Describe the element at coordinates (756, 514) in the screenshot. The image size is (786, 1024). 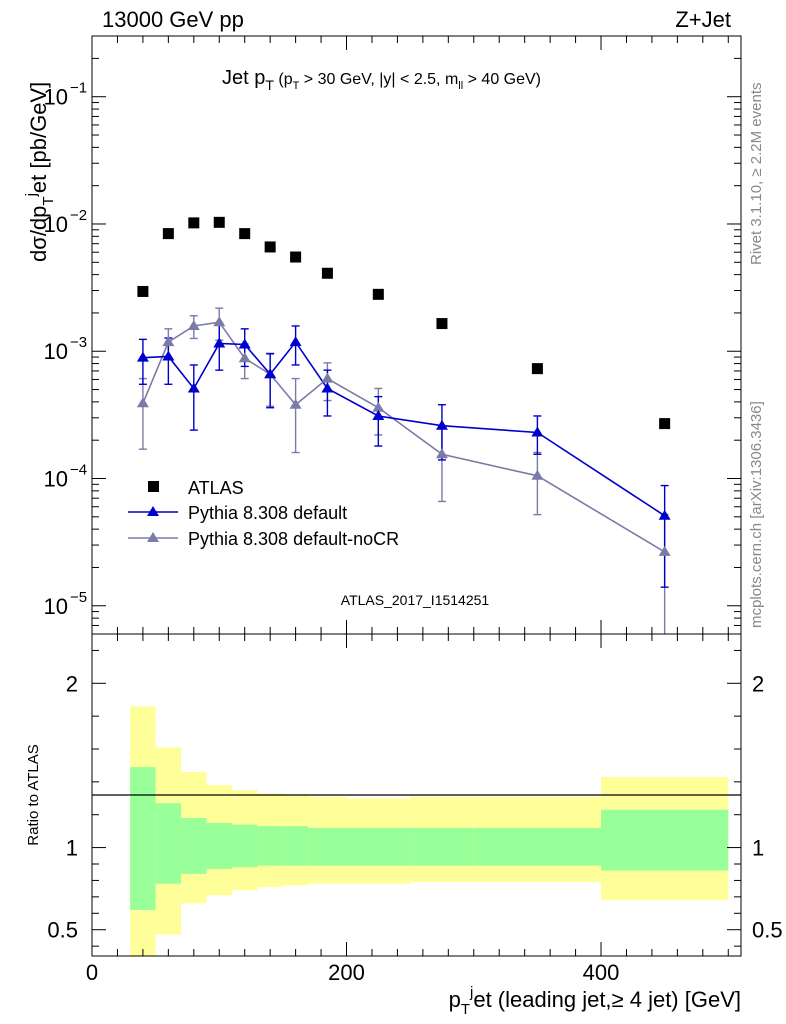
I see `mcplots-label: mcplots.cern.ch [arXiv:1306.3436]` at that location.